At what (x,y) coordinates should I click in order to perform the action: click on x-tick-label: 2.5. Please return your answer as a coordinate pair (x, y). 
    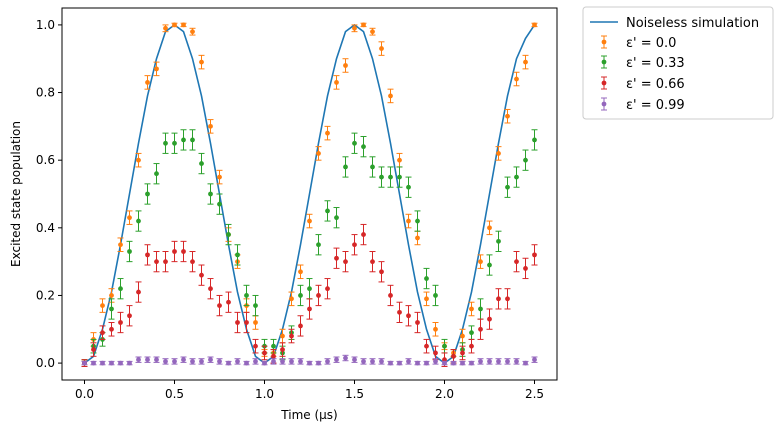
    Looking at the image, I should click on (534, 394).